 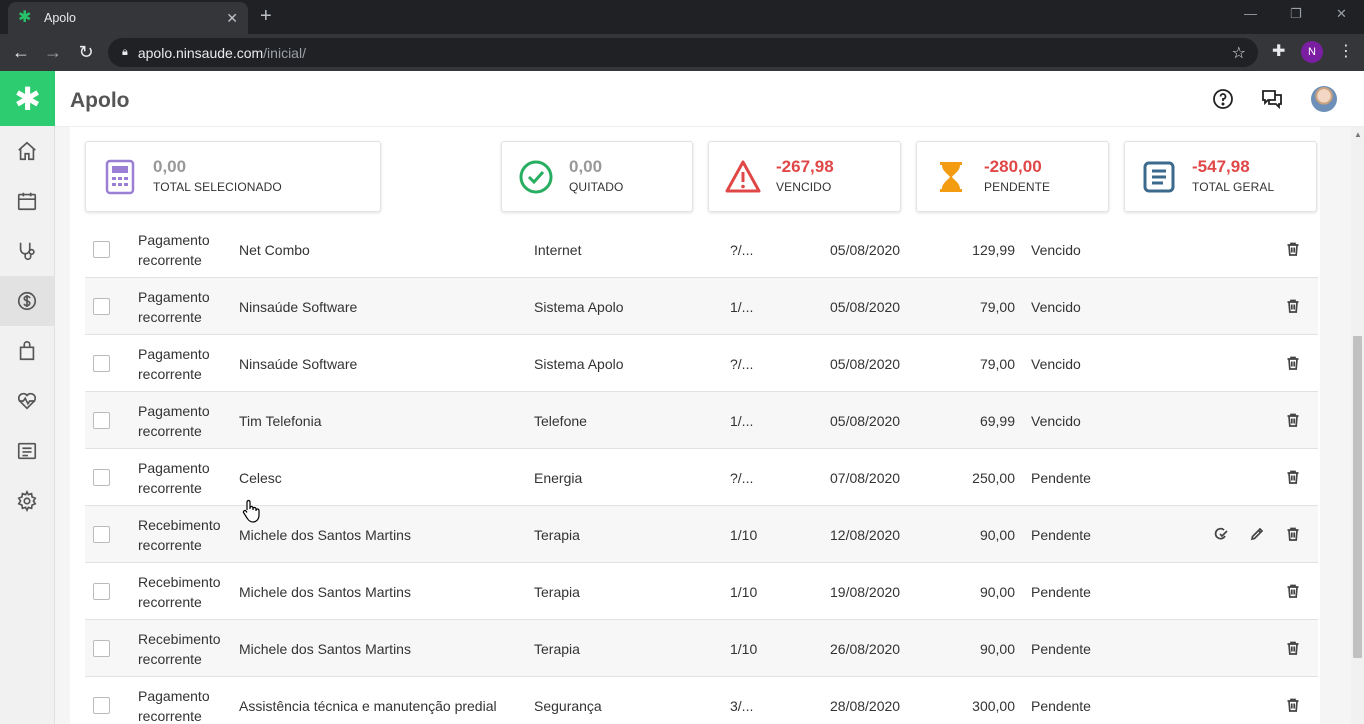 What do you see at coordinates (744, 534) in the screenshot?
I see `row-installment: 1/10` at bounding box center [744, 534].